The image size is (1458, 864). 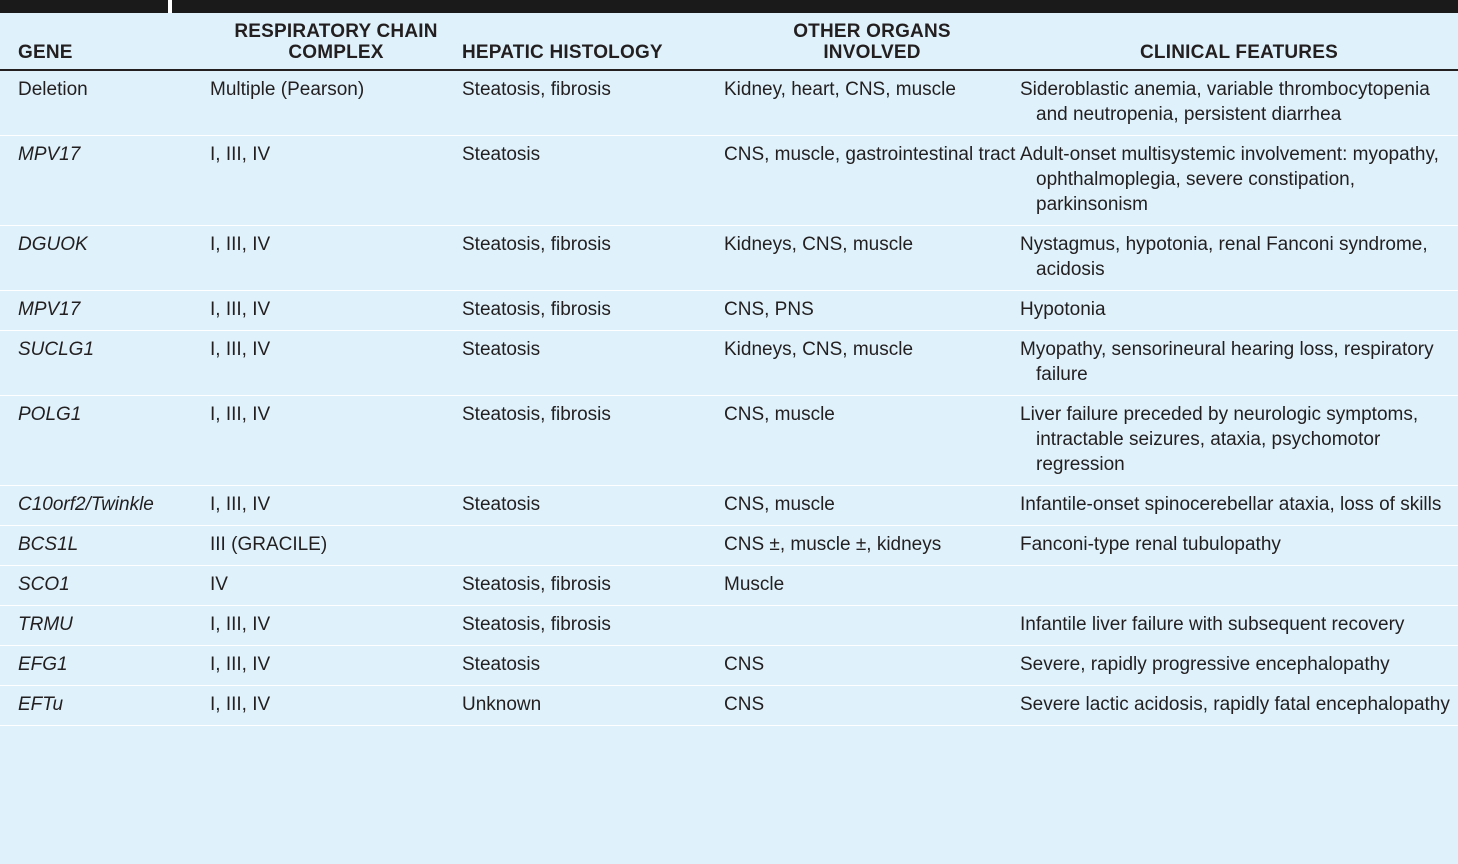 What do you see at coordinates (336, 41) in the screenshot?
I see `header-complex: RESPIRATORY CHAIN COMPLEX` at bounding box center [336, 41].